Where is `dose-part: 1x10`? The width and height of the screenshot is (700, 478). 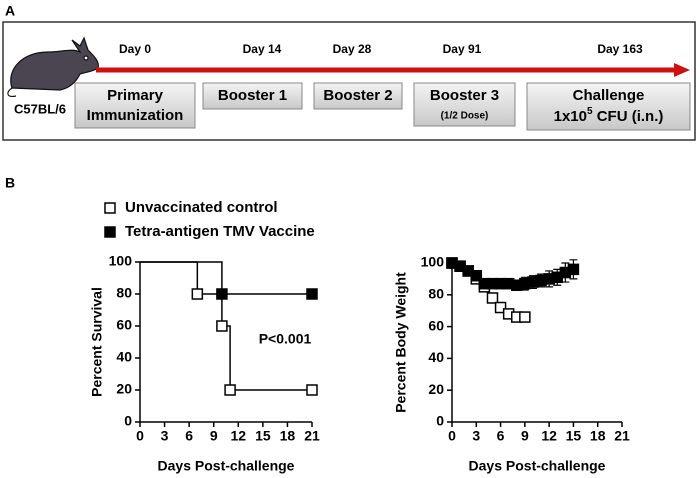
dose-part: 1x10 is located at coordinates (570, 116).